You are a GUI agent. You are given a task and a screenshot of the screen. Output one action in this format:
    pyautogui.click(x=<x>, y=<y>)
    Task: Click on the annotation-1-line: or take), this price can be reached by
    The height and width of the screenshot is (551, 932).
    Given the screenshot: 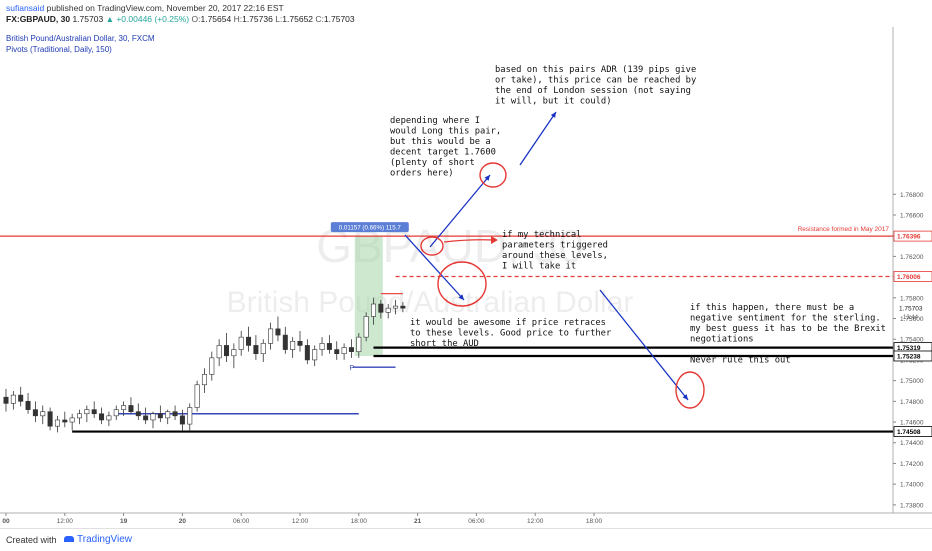 What is the action you would take?
    pyautogui.click(x=595, y=81)
    